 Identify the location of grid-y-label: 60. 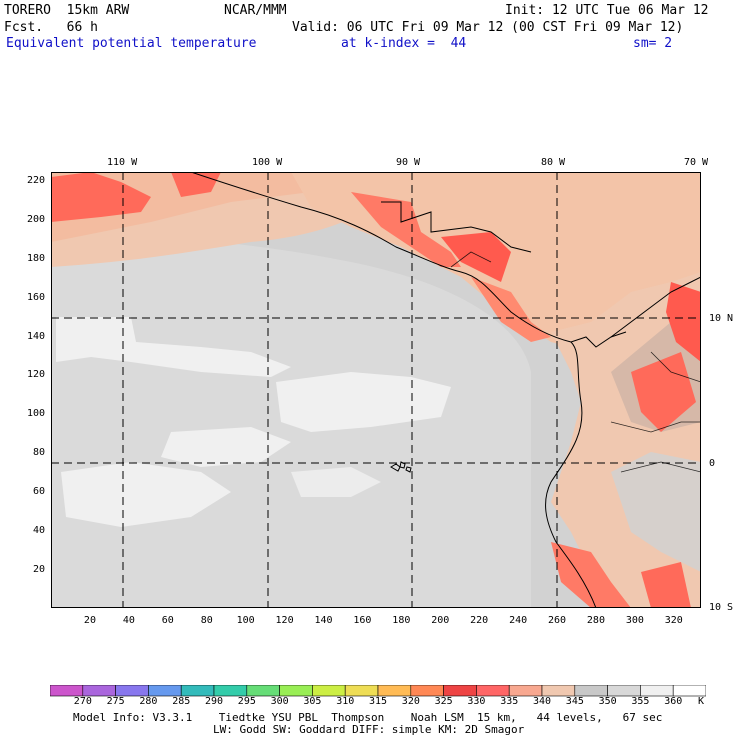
(39, 492).